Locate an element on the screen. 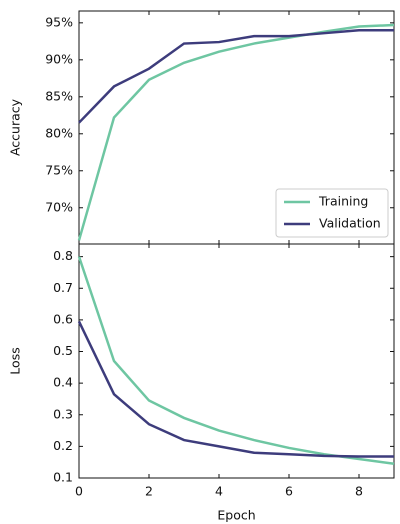 The height and width of the screenshot is (524, 400). series-line is located at coordinates (236, 76).